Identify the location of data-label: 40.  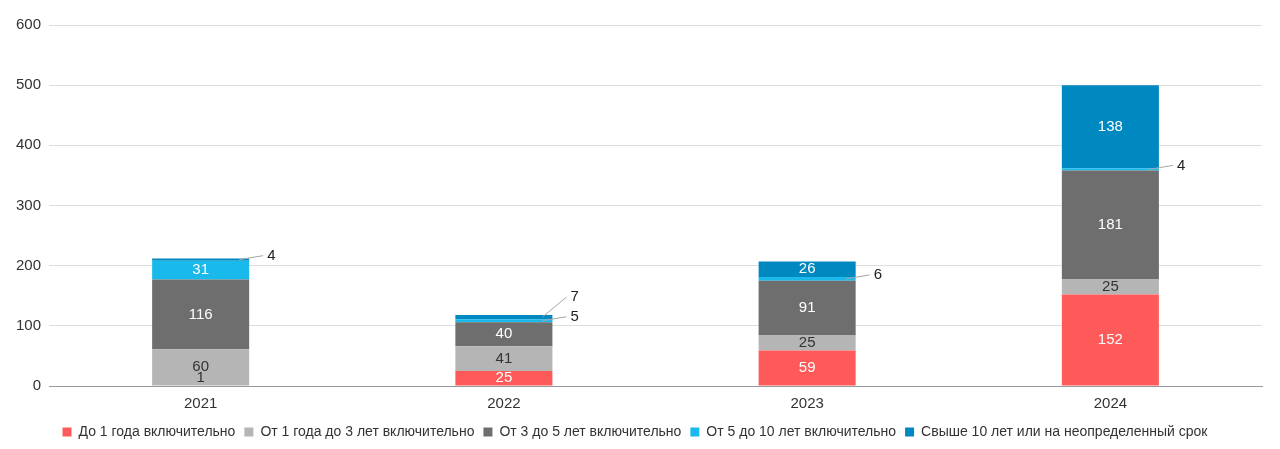
(504, 333).